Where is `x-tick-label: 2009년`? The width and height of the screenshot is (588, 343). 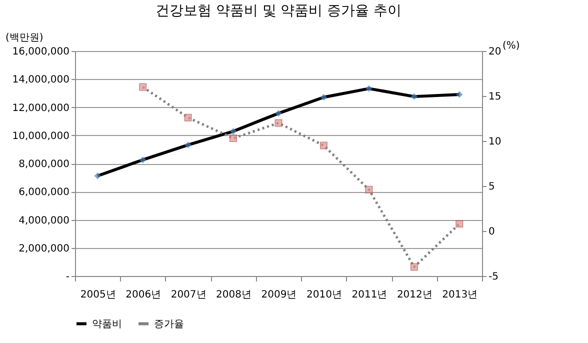
x-tick-label: 2009년 is located at coordinates (279, 295).